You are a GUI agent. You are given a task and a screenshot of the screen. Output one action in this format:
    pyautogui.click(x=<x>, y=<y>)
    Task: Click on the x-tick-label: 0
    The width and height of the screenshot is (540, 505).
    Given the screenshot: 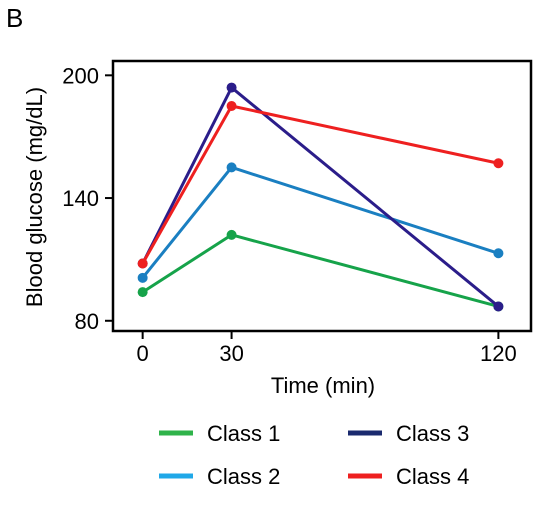 What is the action you would take?
    pyautogui.click(x=143, y=353)
    